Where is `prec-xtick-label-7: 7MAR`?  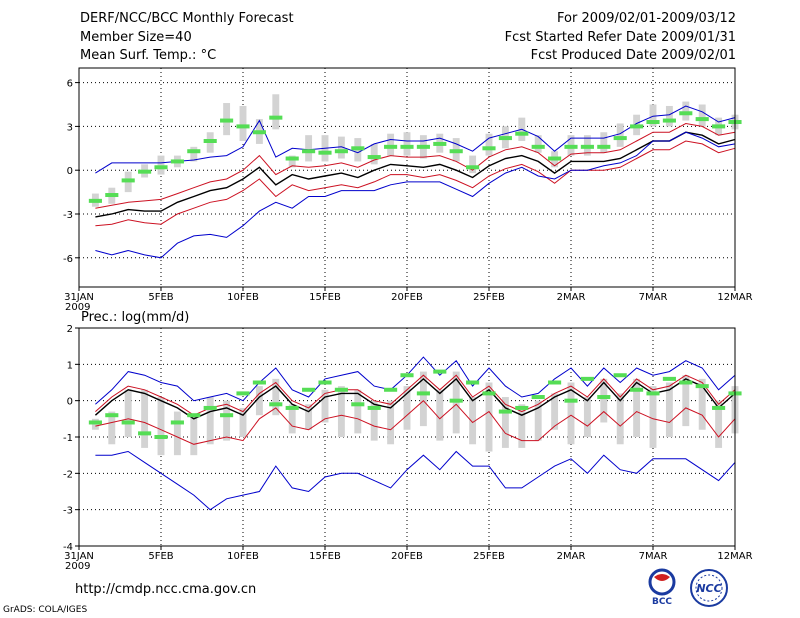
prec-xtick-label-7: 7MAR is located at coordinates (653, 556).